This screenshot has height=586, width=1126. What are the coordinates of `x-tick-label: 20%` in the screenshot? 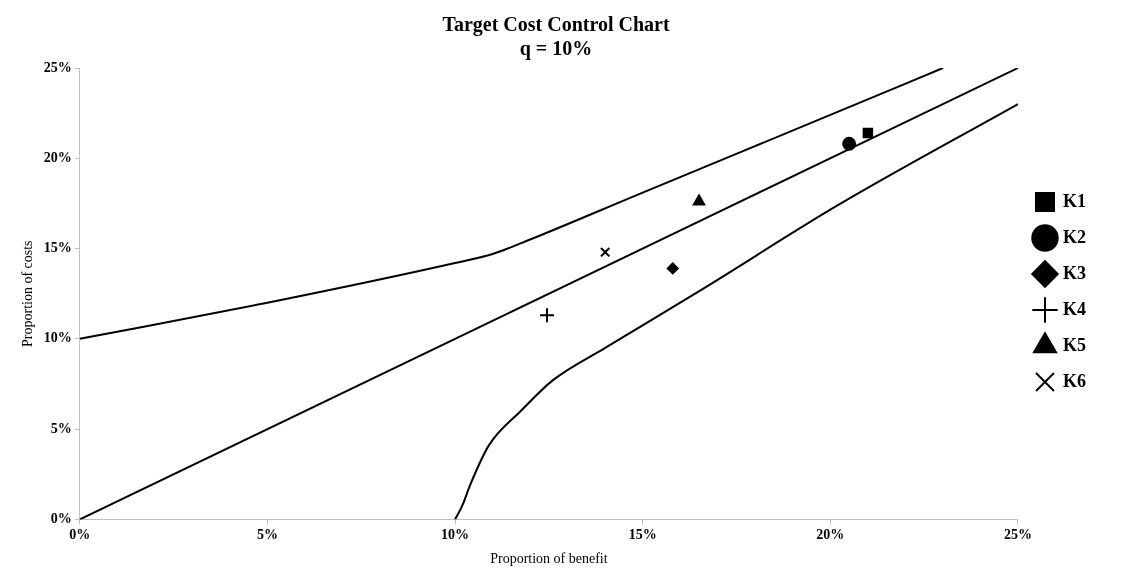 It's located at (830, 535).